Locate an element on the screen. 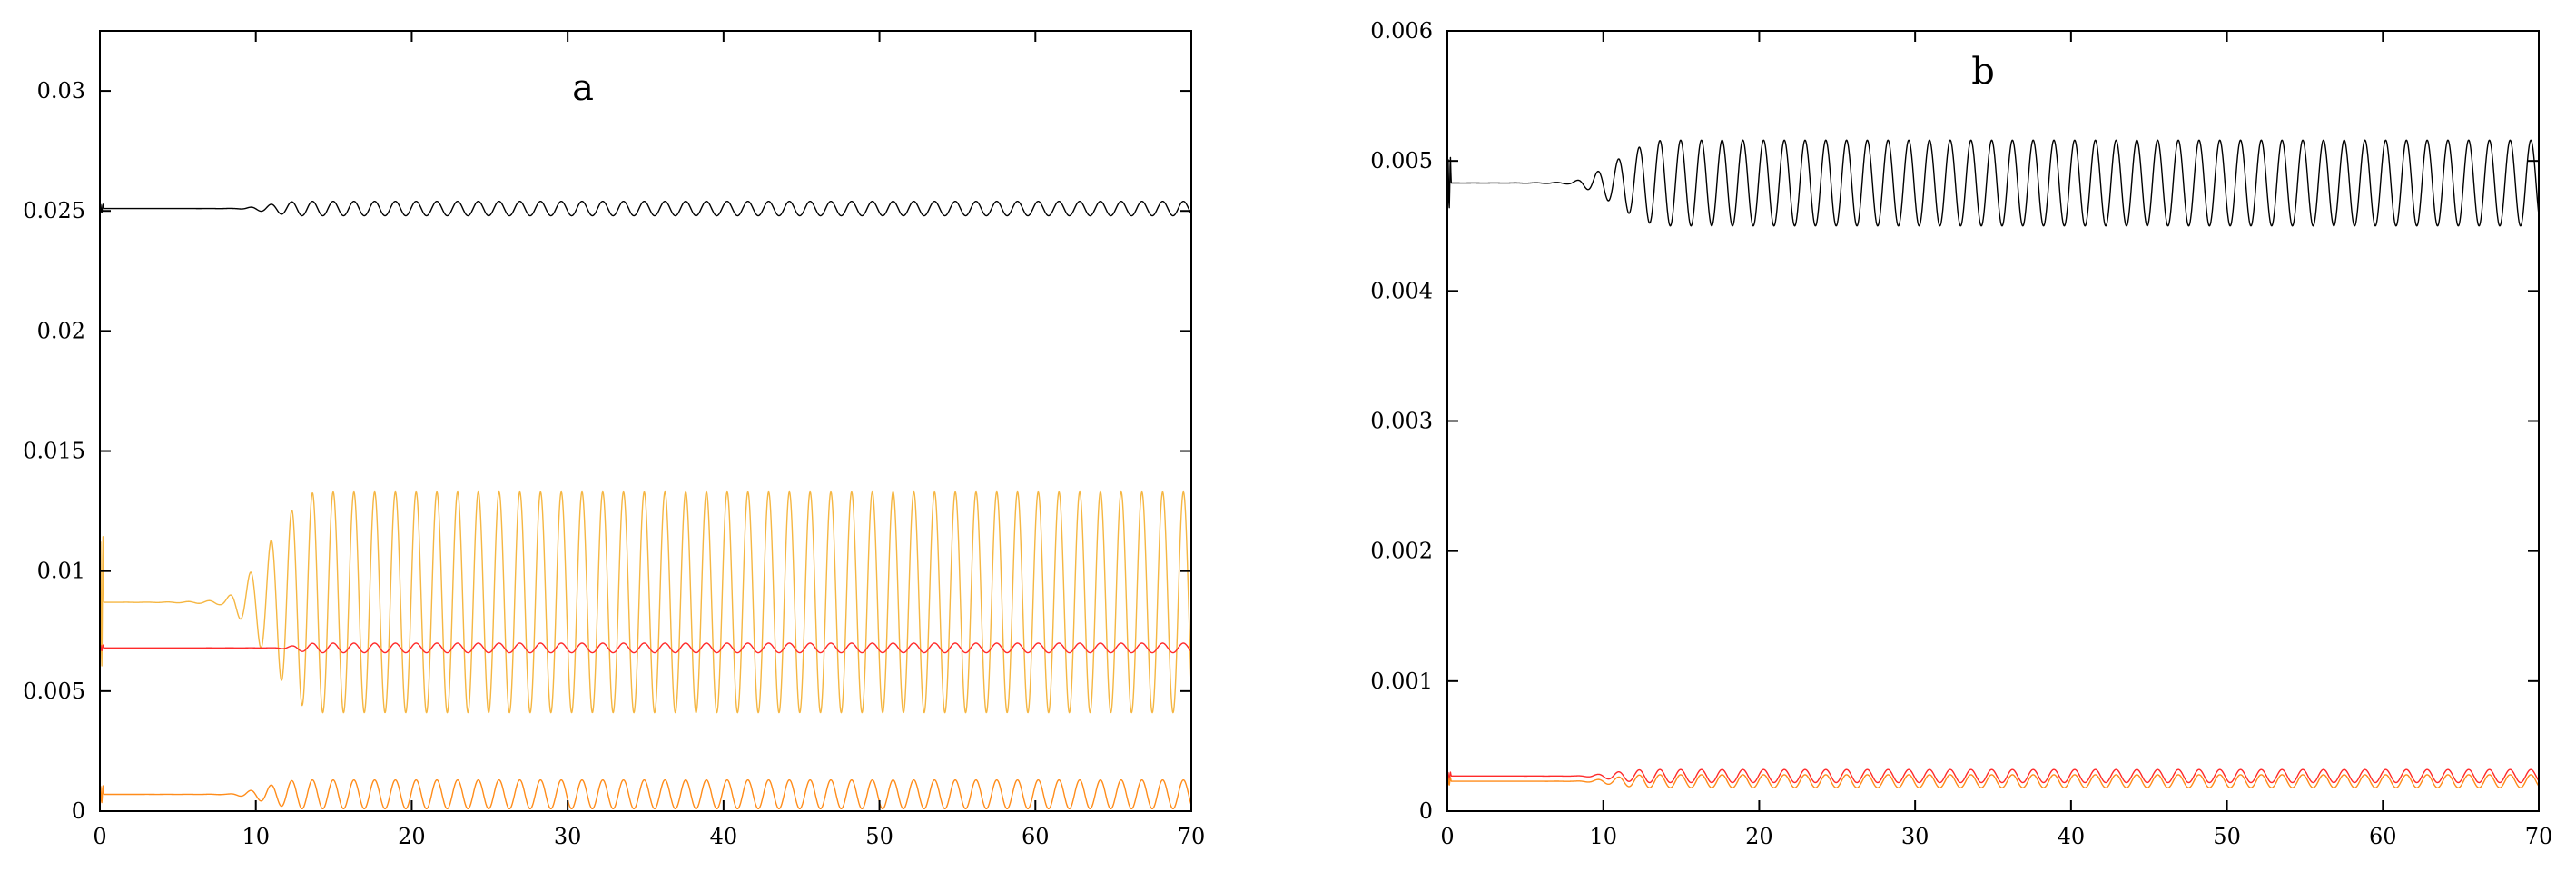 The image size is (2576, 872). chart-title-b: b is located at coordinates (1983, 72).